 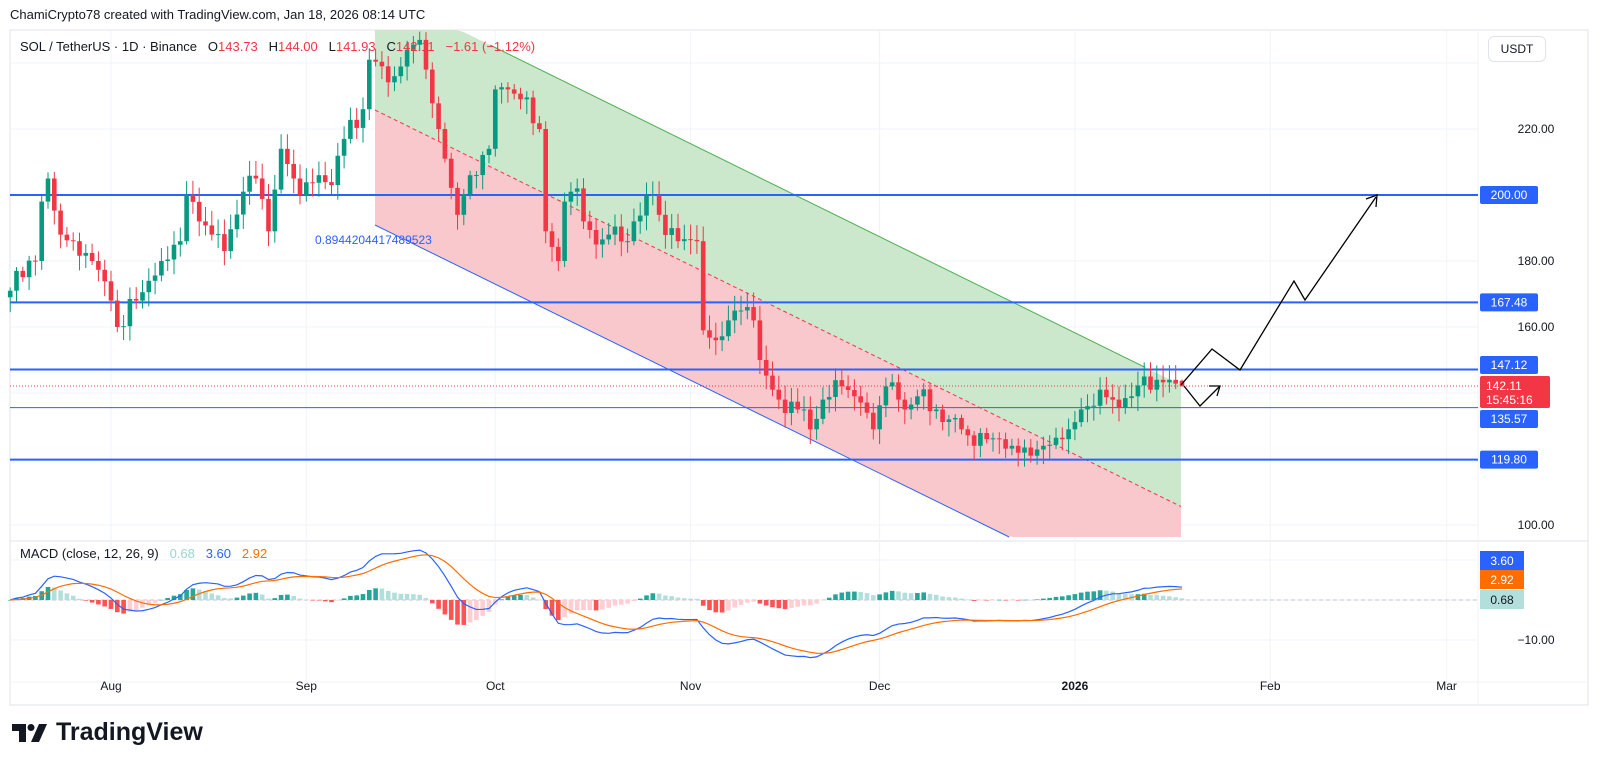 I want to click on currency-button: USDT, so click(x=1517, y=49).